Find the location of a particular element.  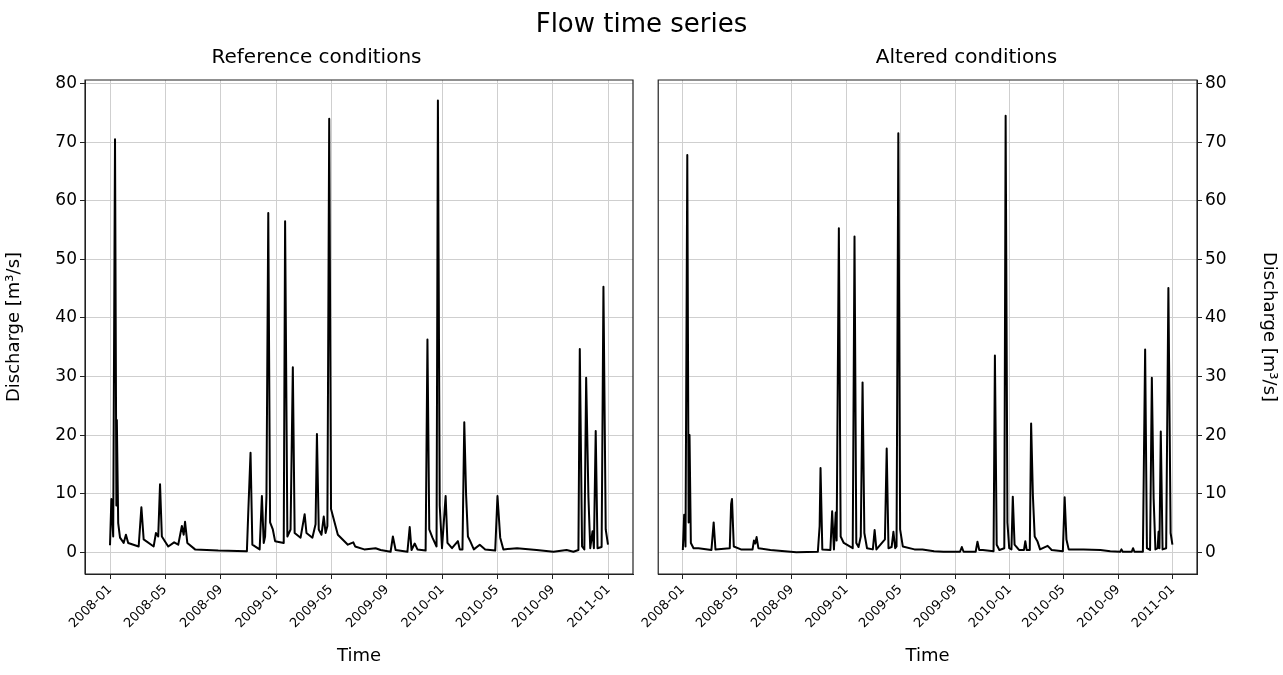

y-tick-label: 0 is located at coordinates (71, 550).